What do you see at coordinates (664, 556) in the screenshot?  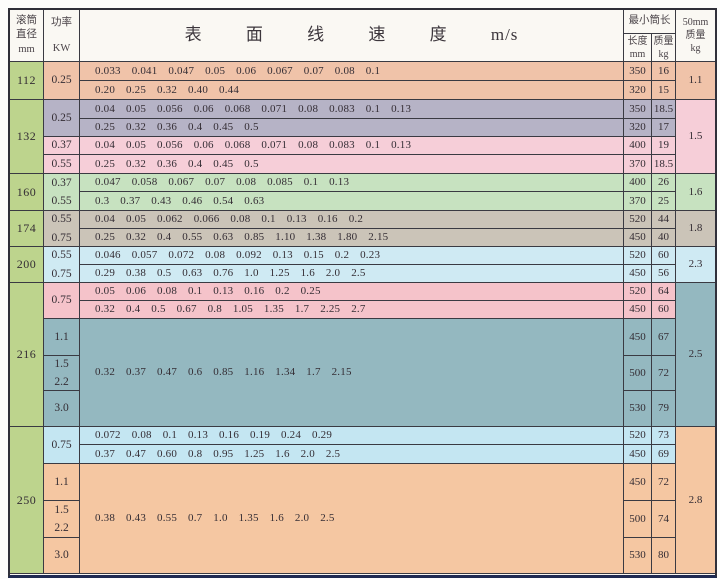 I see `mass-cell: 80` at bounding box center [664, 556].